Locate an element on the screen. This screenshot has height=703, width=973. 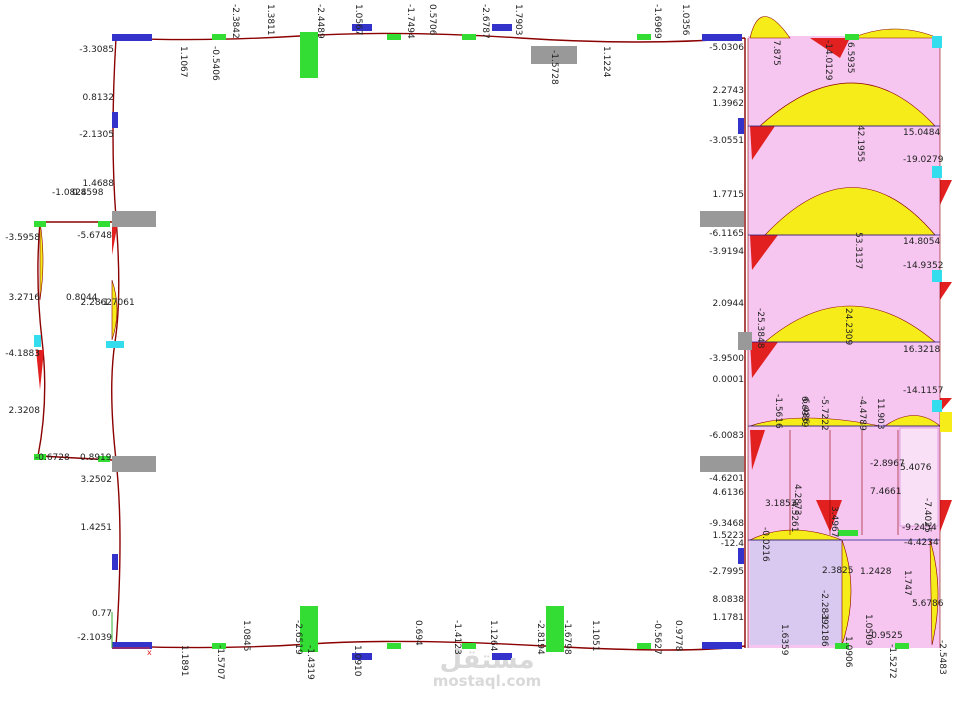
wall-labels-value: 53.3137 is located at coordinates (858, 250).